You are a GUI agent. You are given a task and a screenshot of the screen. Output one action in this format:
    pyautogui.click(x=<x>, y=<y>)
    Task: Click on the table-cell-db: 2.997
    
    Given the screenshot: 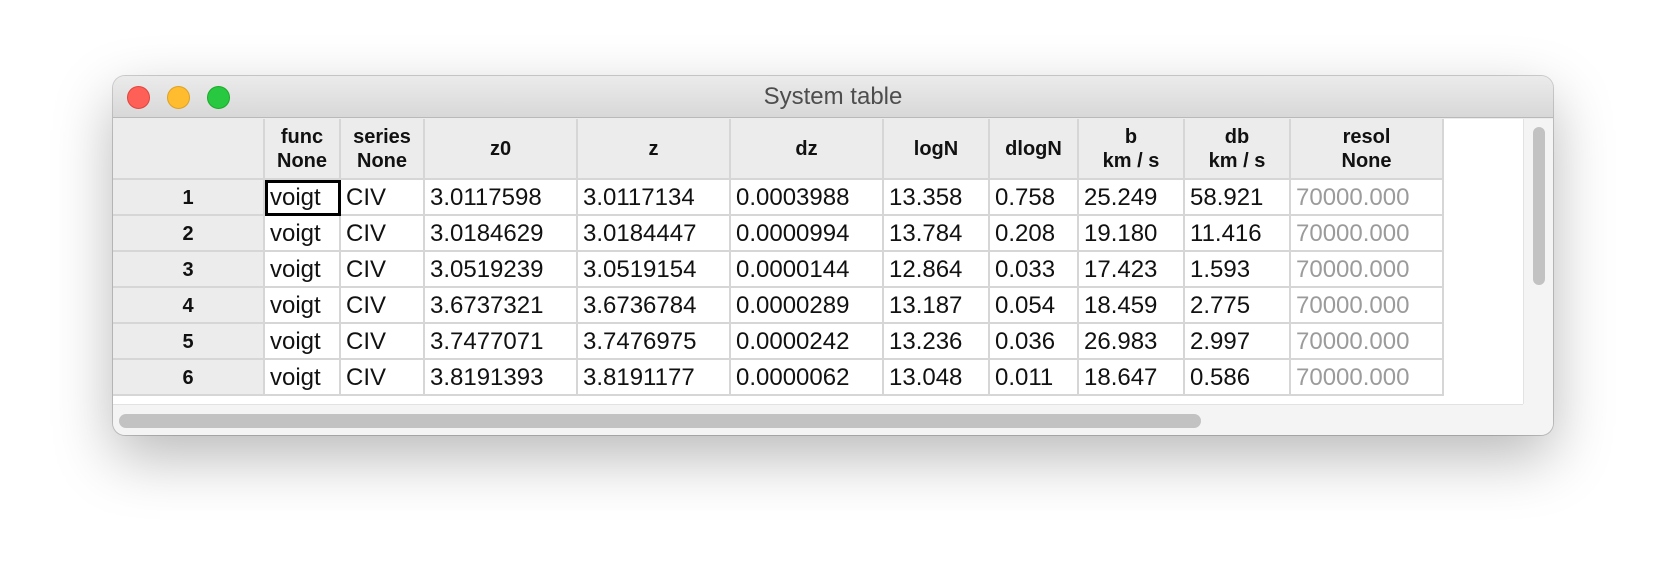 What is the action you would take?
    pyautogui.click(x=1238, y=342)
    